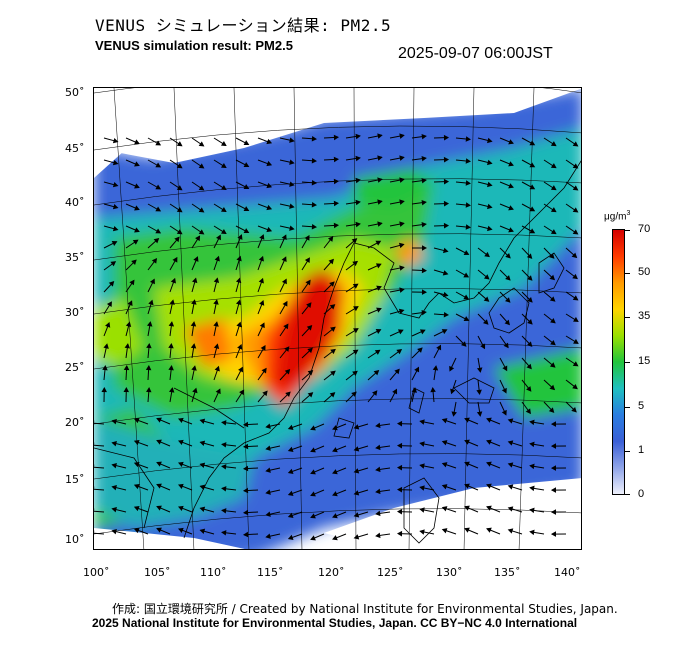  What do you see at coordinates (390, 572) in the screenshot?
I see `lon-label-125: 125˚` at bounding box center [390, 572].